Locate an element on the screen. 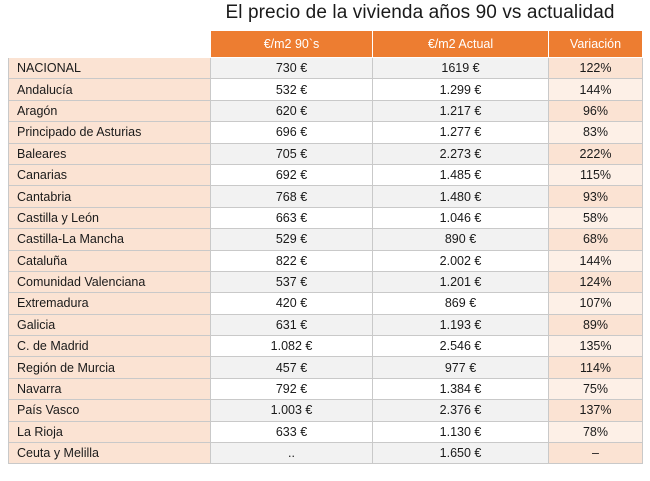 This screenshot has width=650, height=481. price-90s-cell: 631 € is located at coordinates (291, 325).